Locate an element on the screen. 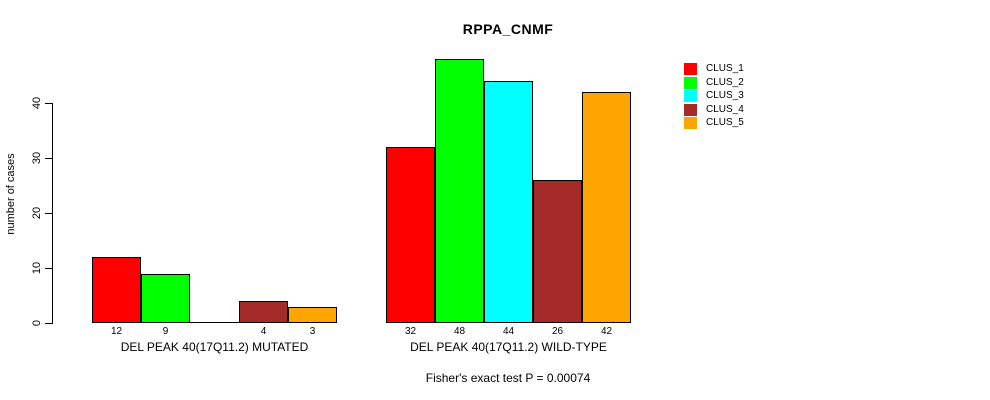  bar-value-label: 26 is located at coordinates (557, 331).